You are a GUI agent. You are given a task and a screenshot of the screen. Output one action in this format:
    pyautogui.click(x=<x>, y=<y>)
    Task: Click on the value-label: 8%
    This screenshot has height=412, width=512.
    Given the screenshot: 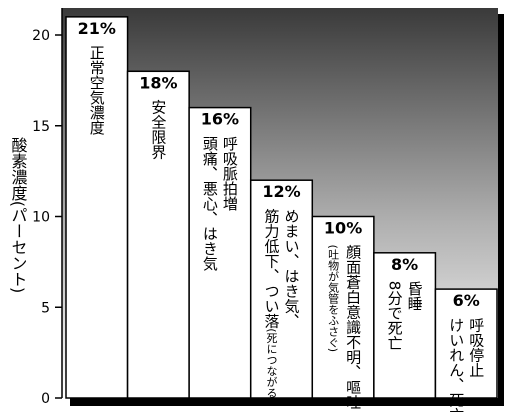 What is the action you would take?
    pyautogui.click(x=404, y=264)
    